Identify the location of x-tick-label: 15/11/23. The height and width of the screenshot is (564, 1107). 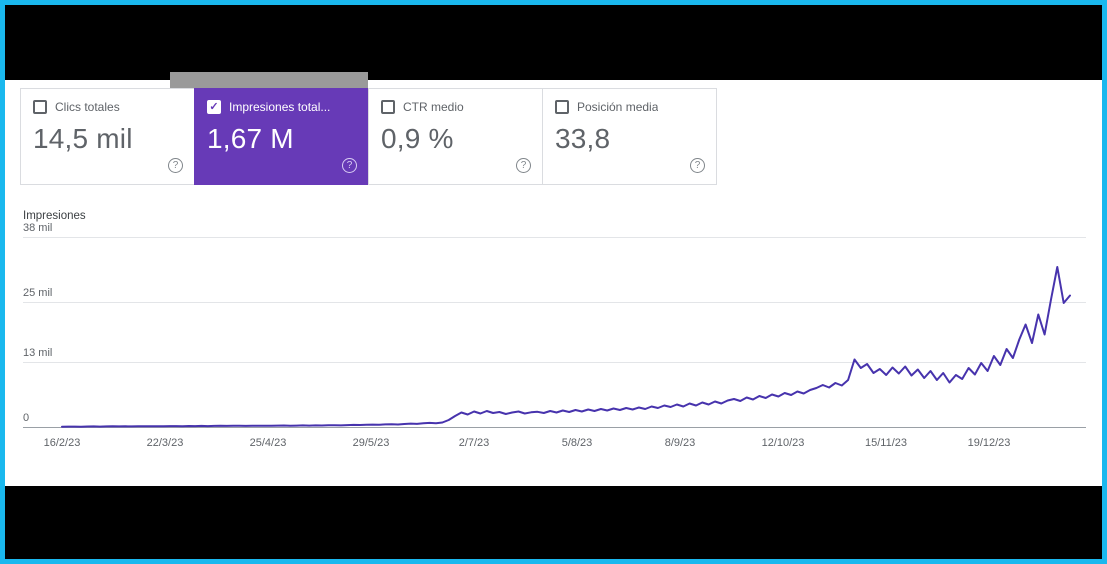
(885, 443).